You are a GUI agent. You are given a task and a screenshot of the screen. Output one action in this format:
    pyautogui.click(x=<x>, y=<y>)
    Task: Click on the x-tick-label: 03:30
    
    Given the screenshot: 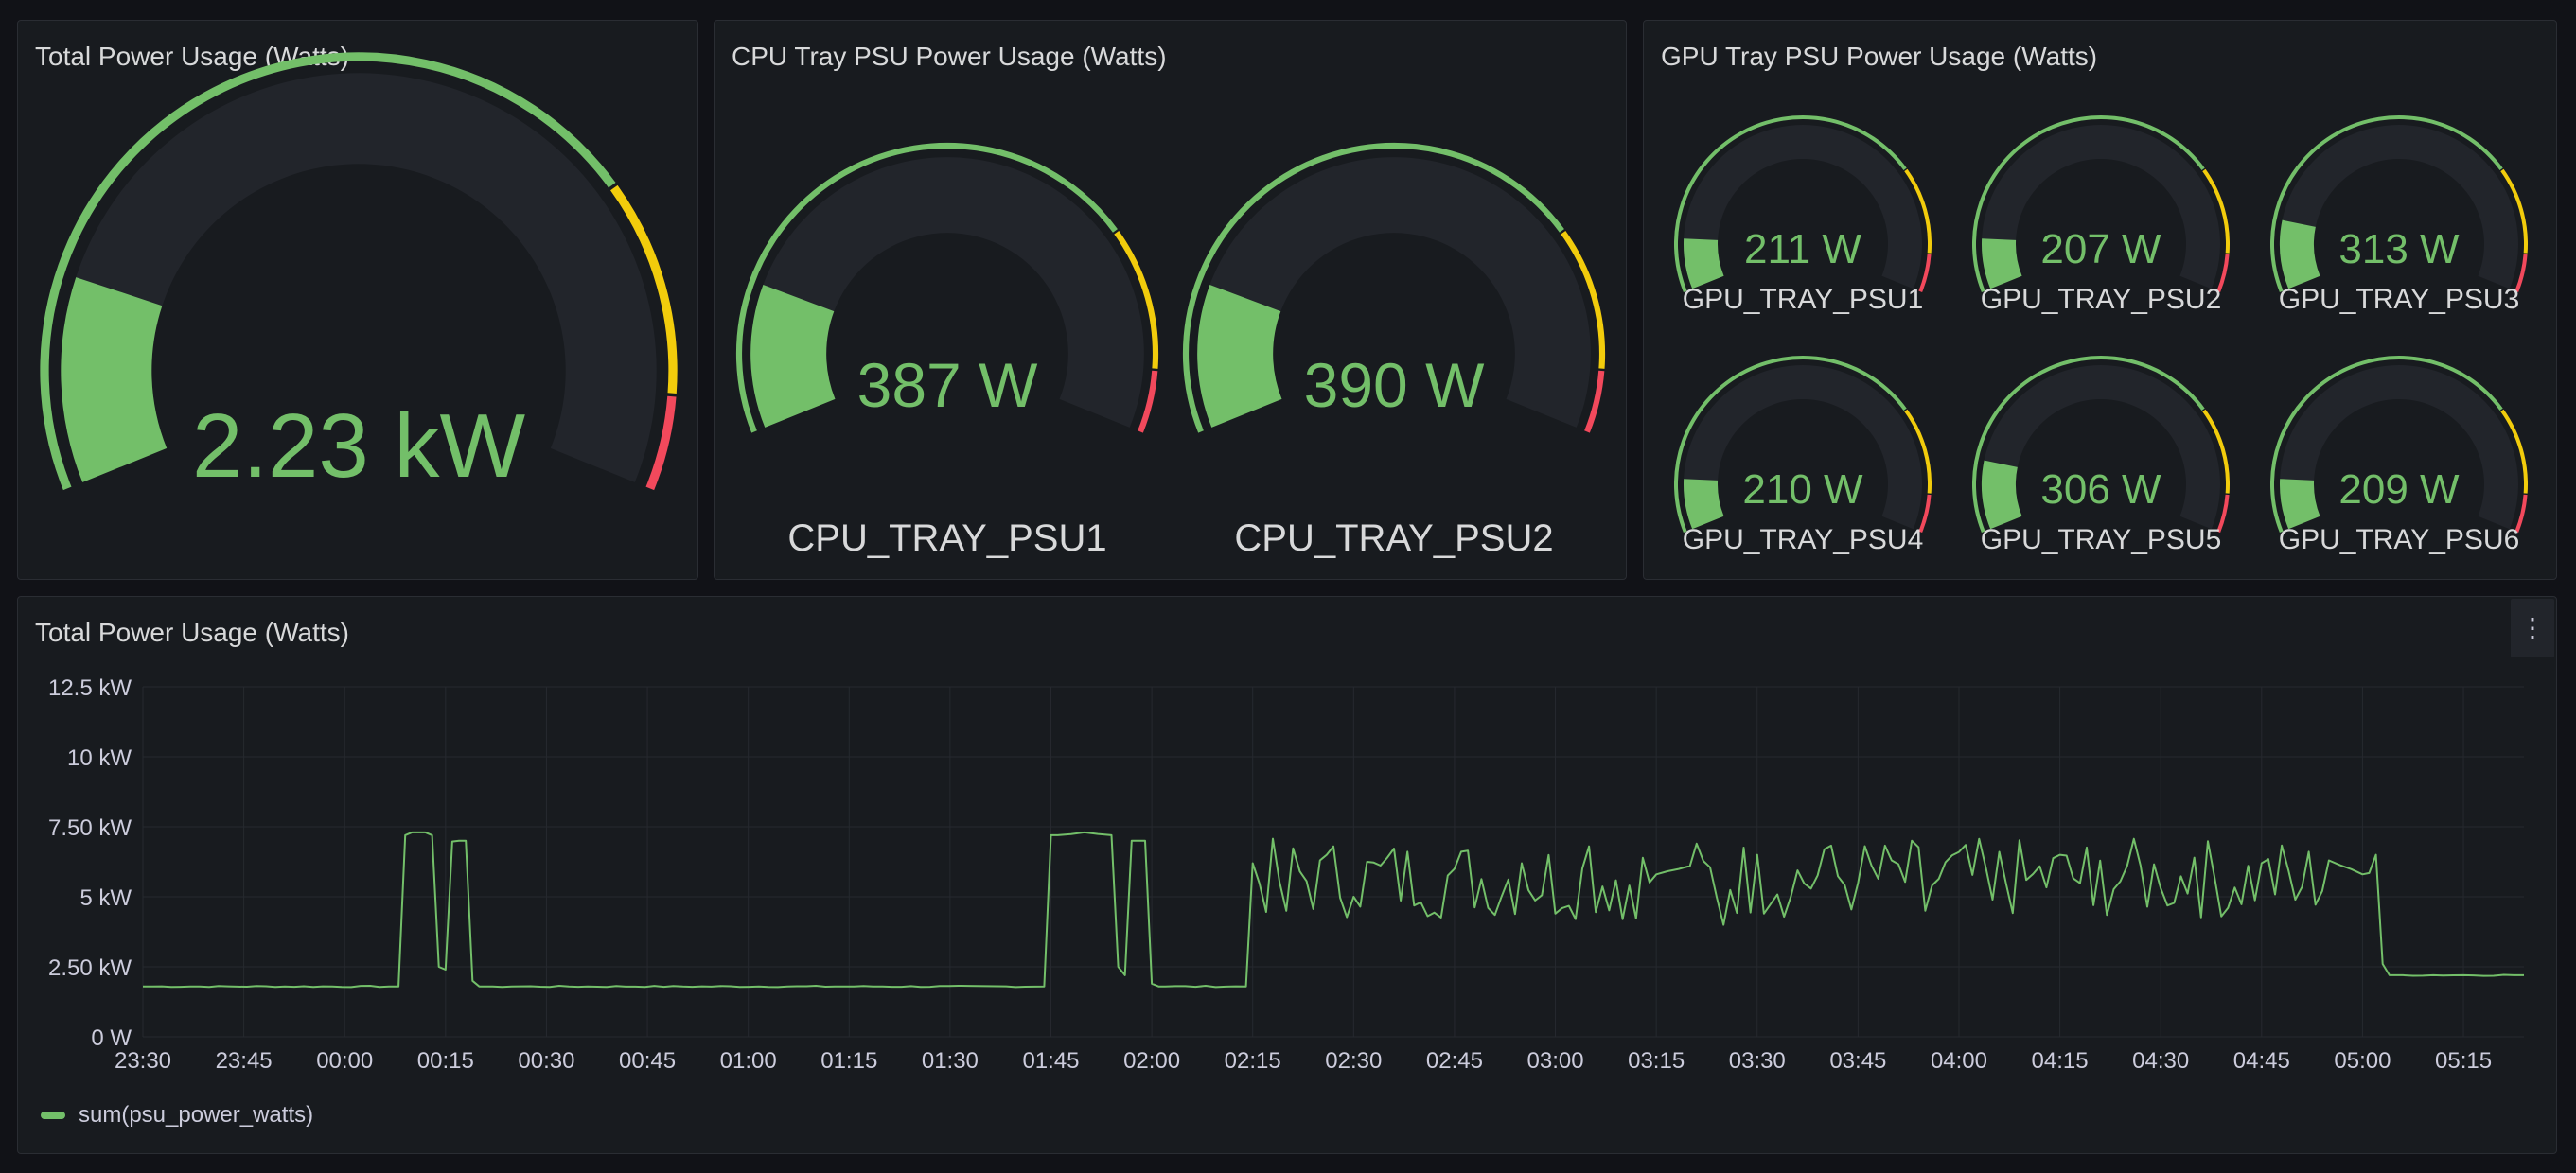 What is the action you would take?
    pyautogui.click(x=1757, y=1061)
    